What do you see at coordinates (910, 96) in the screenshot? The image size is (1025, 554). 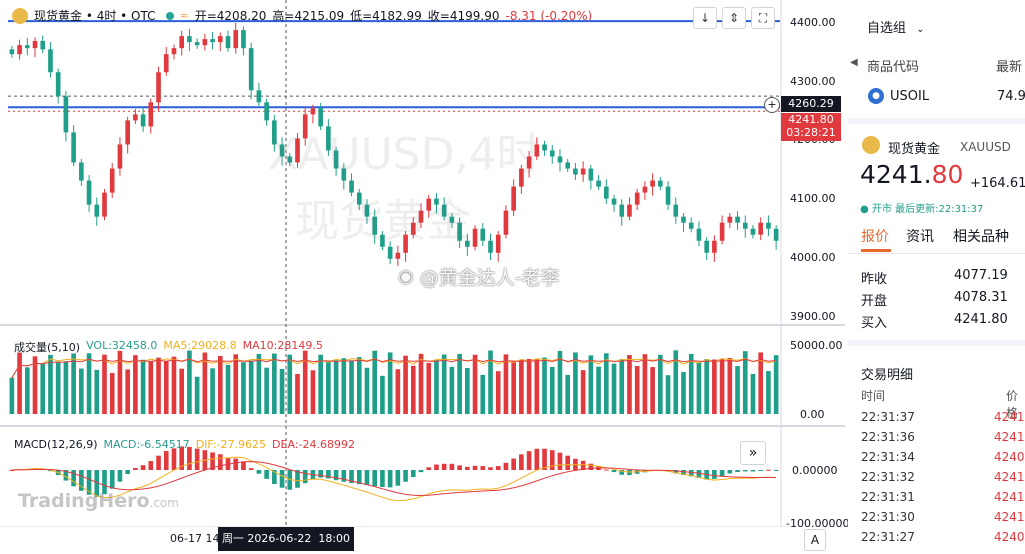 I see `watch-symbol: USOIL` at bounding box center [910, 96].